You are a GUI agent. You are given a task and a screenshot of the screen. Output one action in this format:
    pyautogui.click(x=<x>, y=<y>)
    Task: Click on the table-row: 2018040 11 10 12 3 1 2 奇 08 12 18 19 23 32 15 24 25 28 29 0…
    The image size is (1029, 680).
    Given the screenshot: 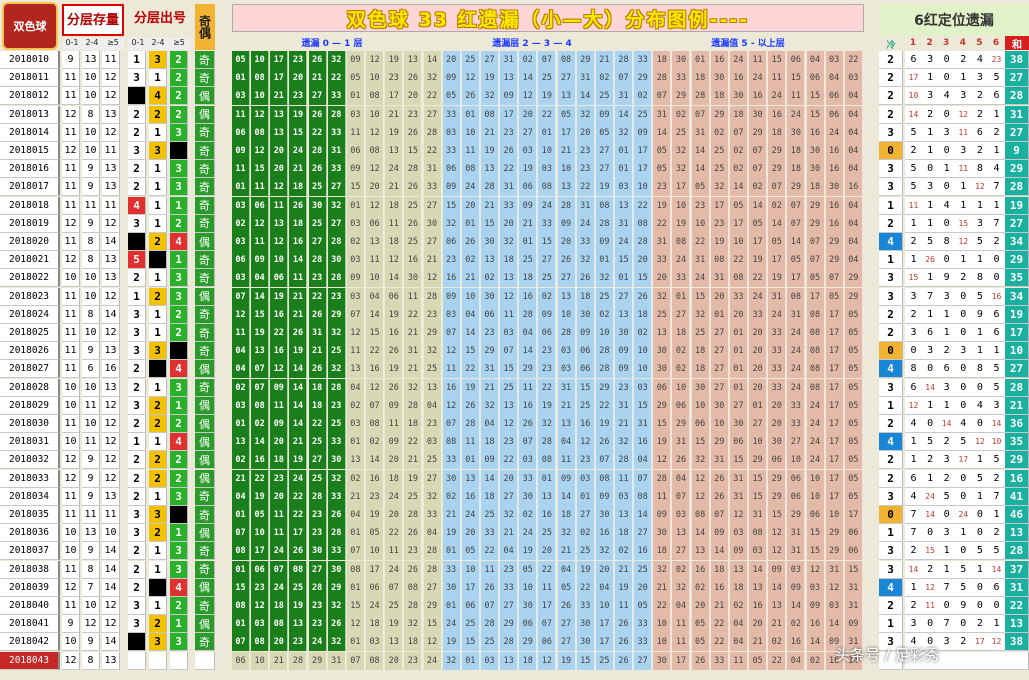 What is the action you would take?
    pyautogui.click(x=514, y=606)
    